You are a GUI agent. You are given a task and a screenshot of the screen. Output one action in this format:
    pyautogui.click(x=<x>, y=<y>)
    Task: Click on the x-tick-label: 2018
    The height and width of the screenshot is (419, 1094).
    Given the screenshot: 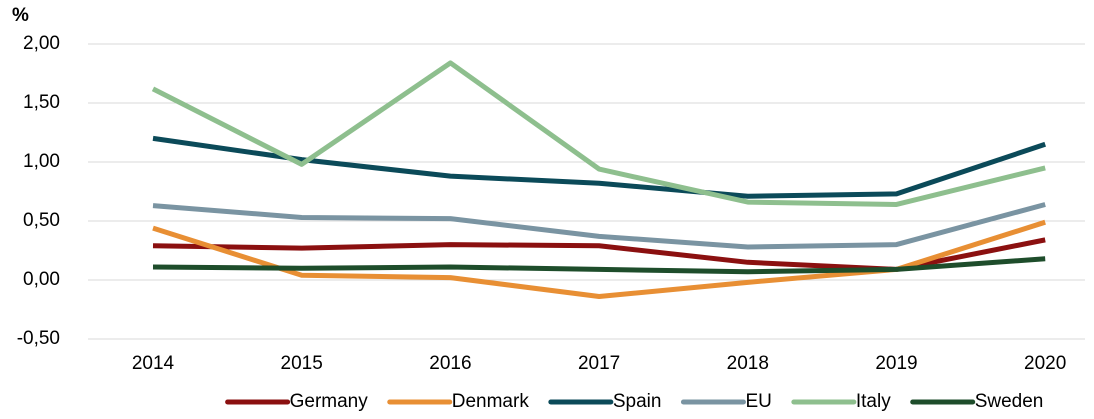 What is the action you would take?
    pyautogui.click(x=748, y=363)
    